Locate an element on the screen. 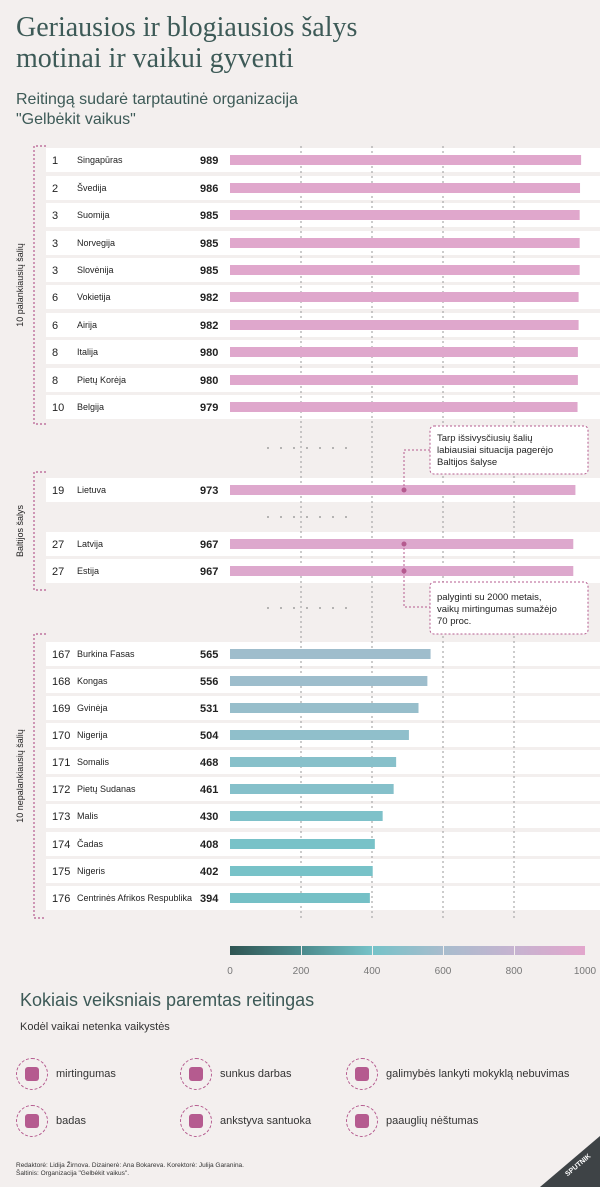  annotation-text: labiausiai situacija pagerėjo is located at coordinates (495, 450).